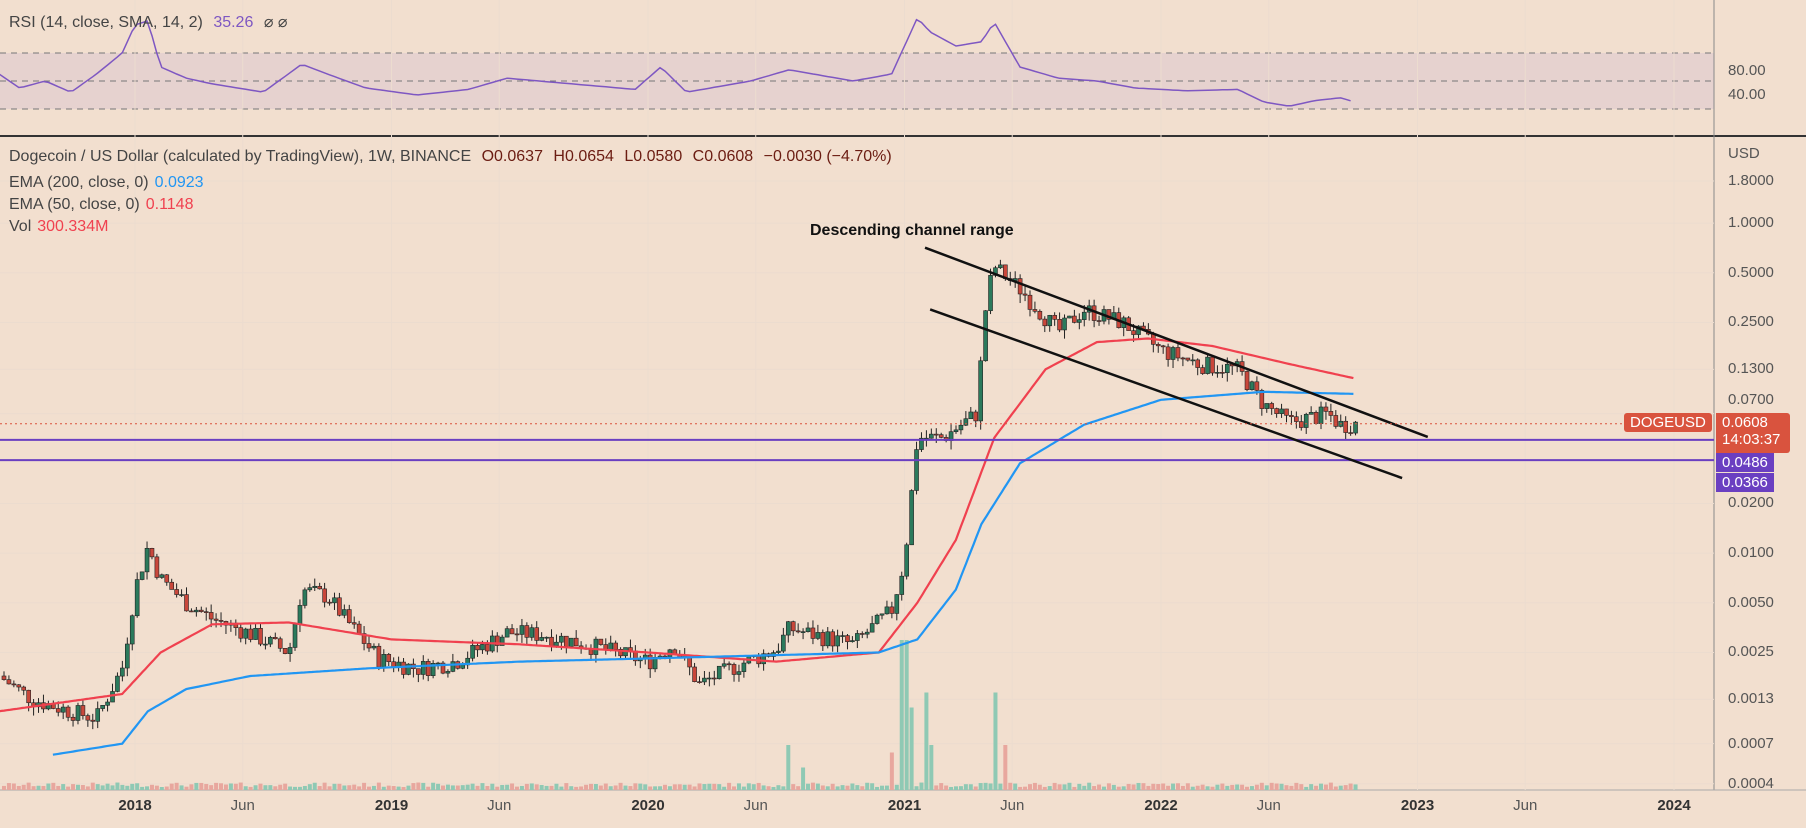 The width and height of the screenshot is (1806, 828). Describe the element at coordinates (20, 226) in the screenshot. I see `vol-label: Vol` at that location.